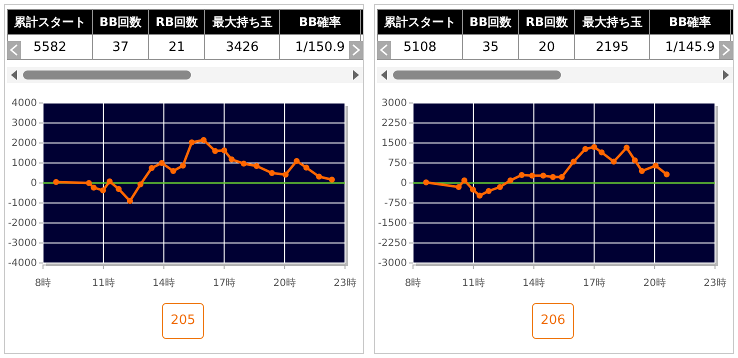 The image size is (738, 358). What do you see at coordinates (22, 204) in the screenshot?
I see `y-tick-label: -1000` at bounding box center [22, 204].